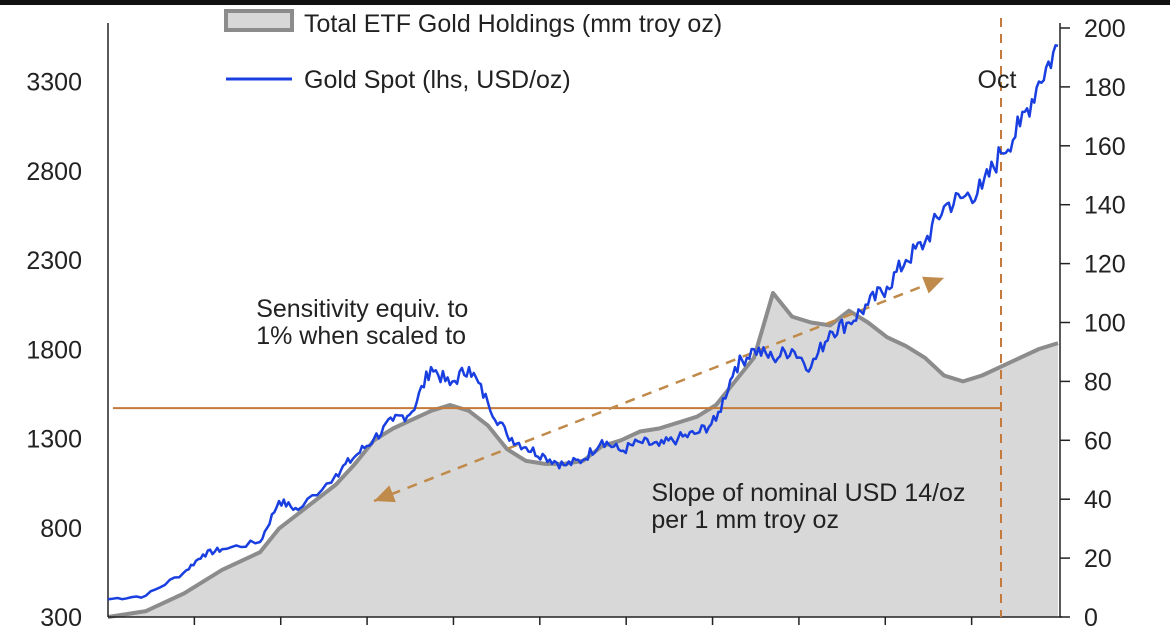 This screenshot has height=636, width=1170. What do you see at coordinates (1105, 324) in the screenshot?
I see `right-tick-label: 100` at bounding box center [1105, 324].